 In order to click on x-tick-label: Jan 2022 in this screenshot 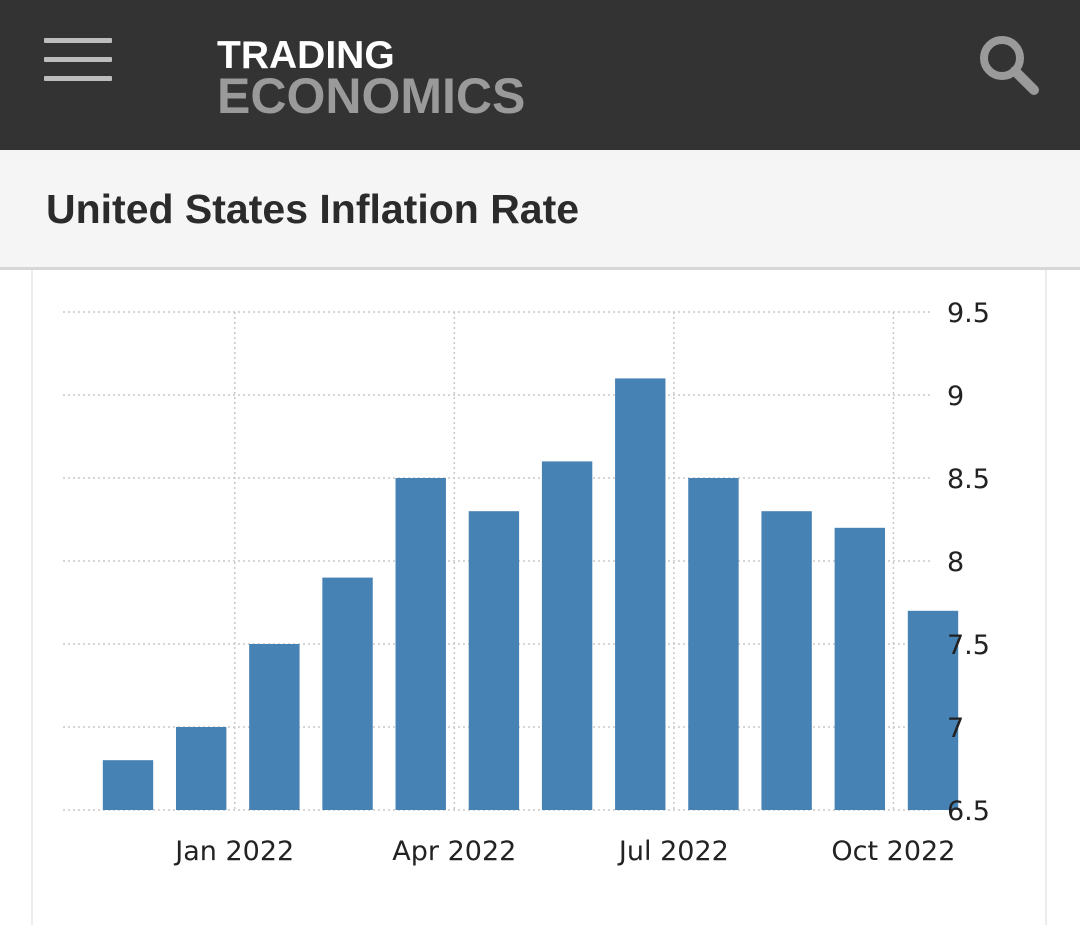, I will do `click(233, 851)`.